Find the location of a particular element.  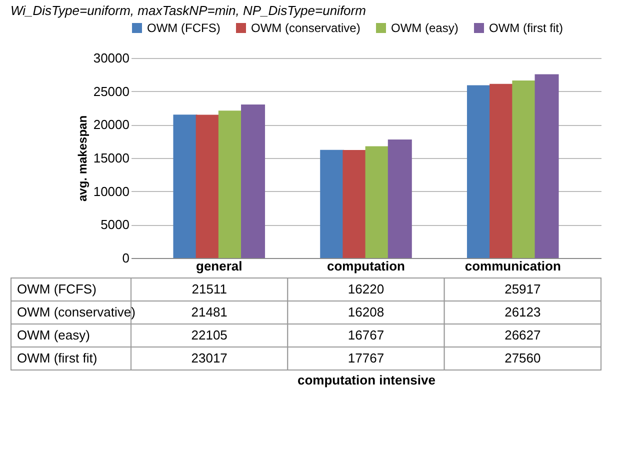

text: OWM (conservative) is located at coordinates (76, 312).